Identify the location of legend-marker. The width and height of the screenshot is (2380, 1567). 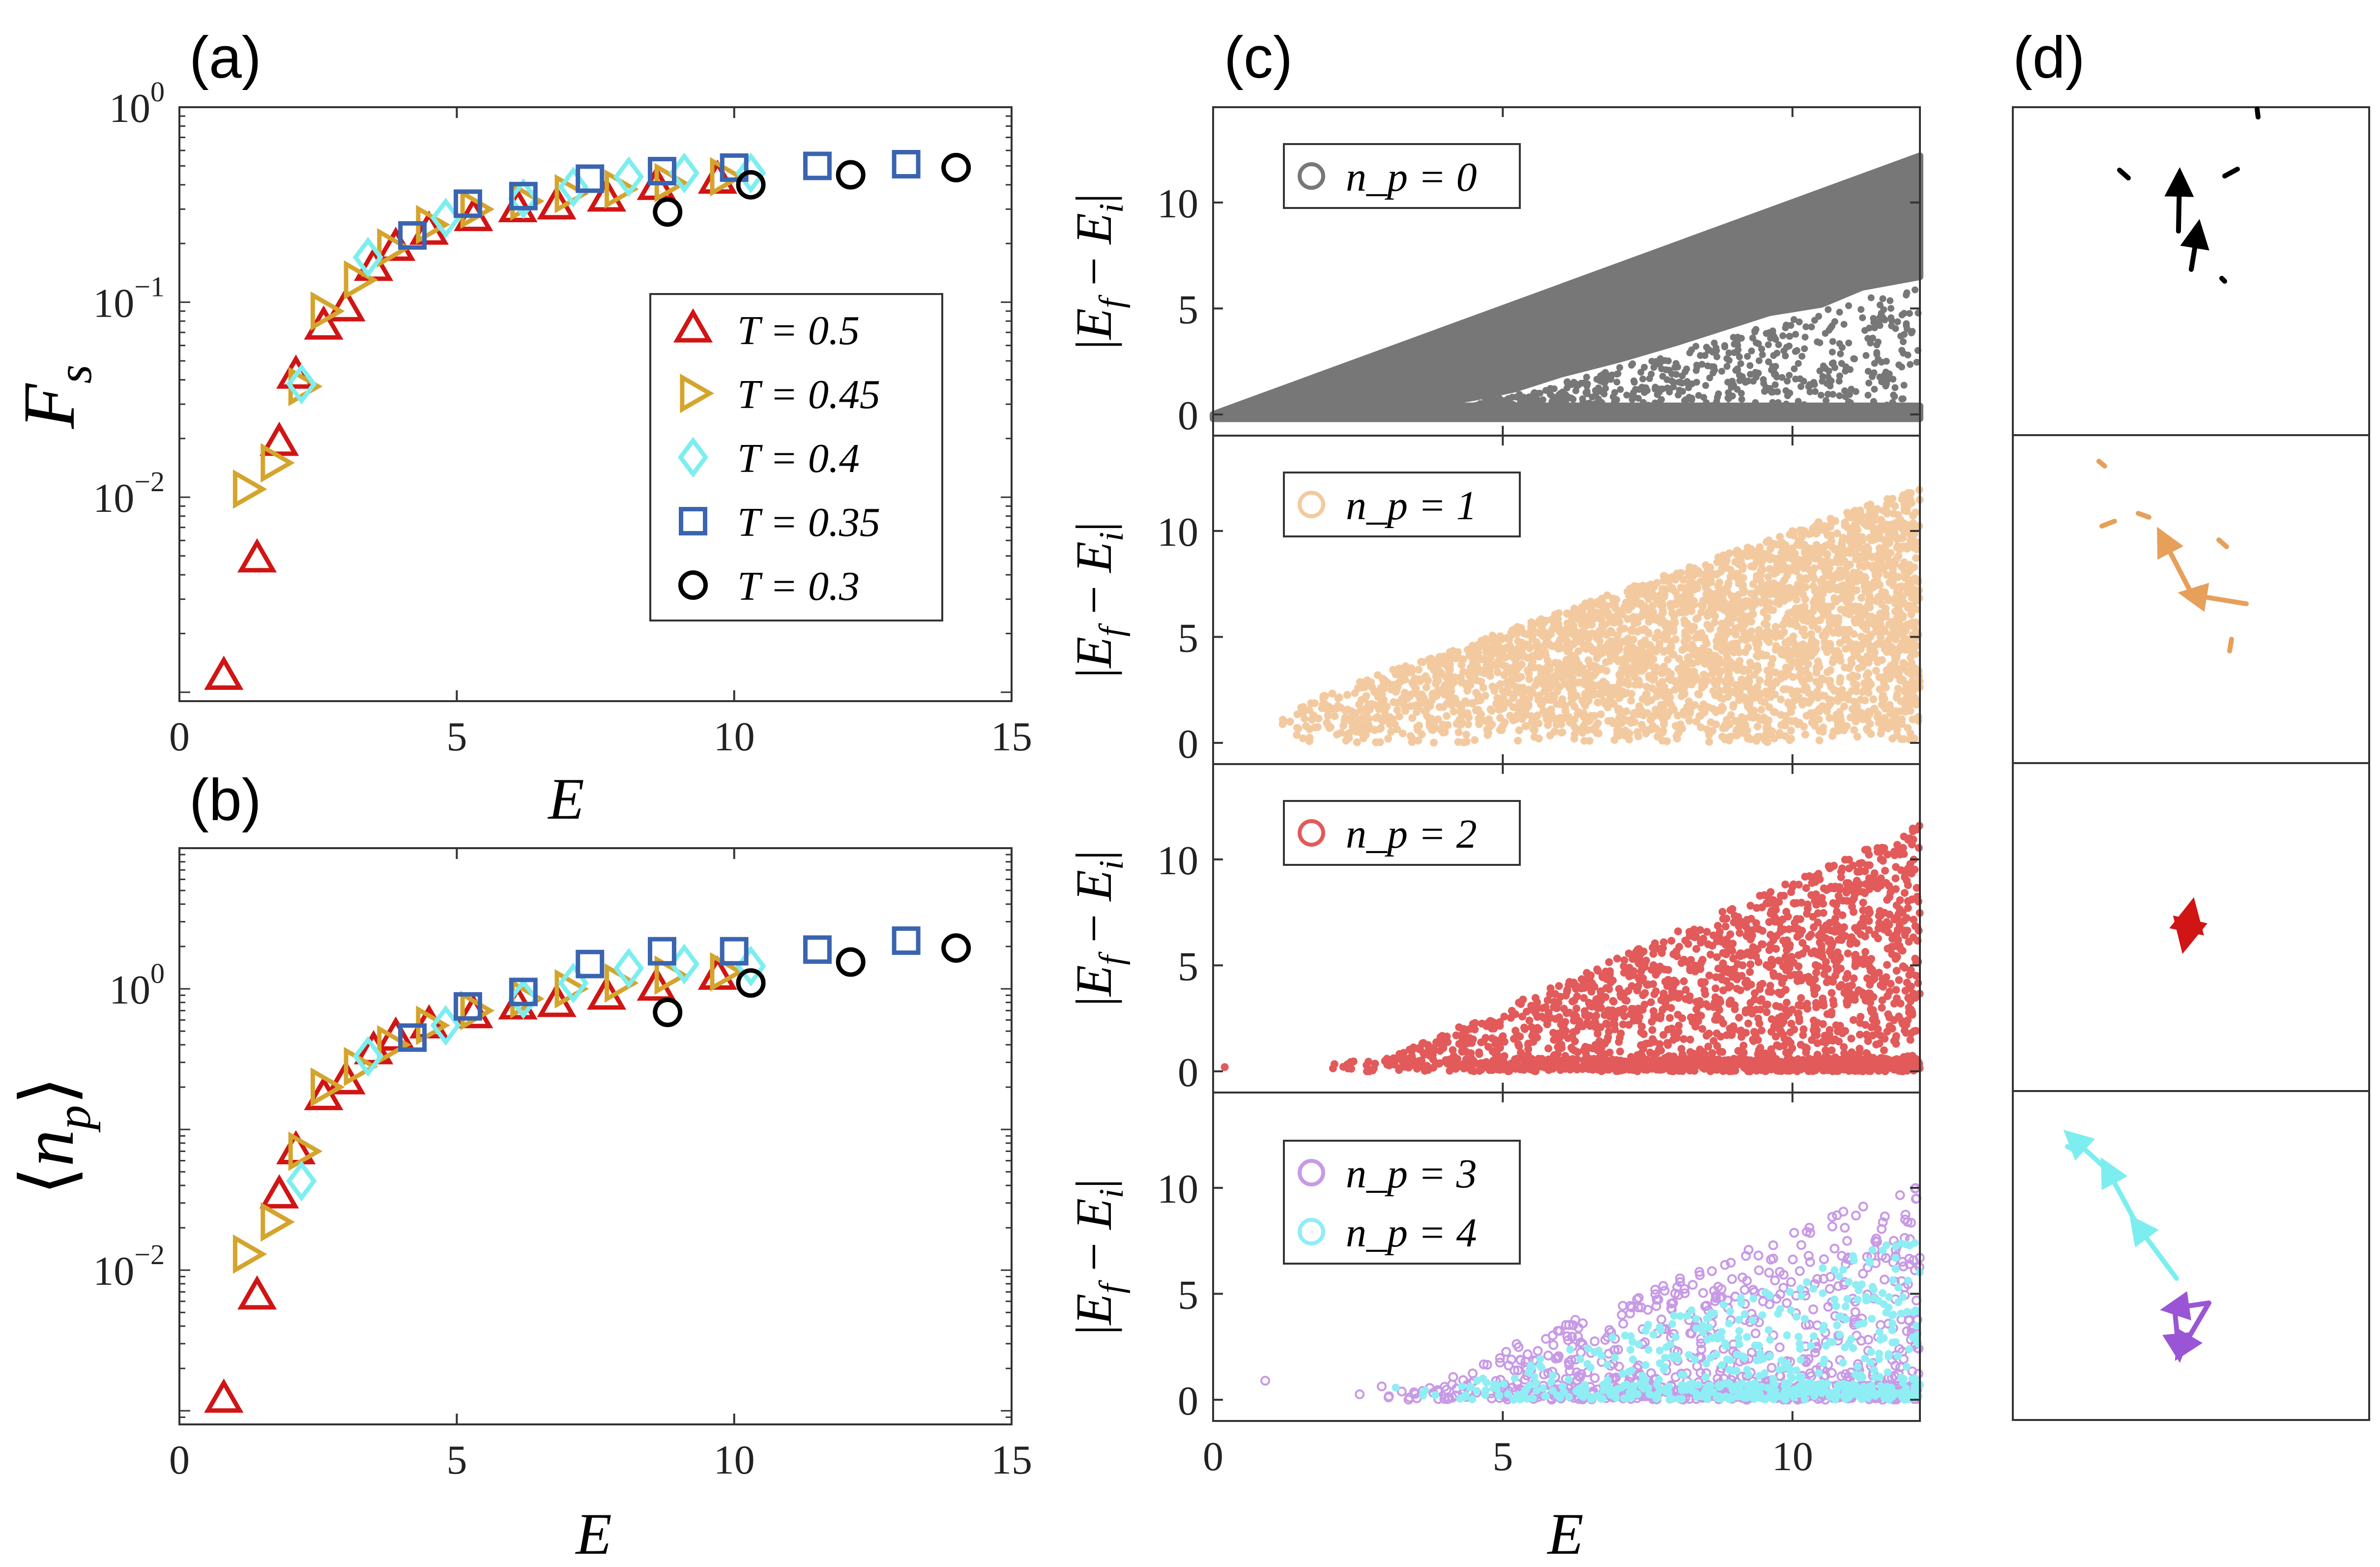
(693, 325).